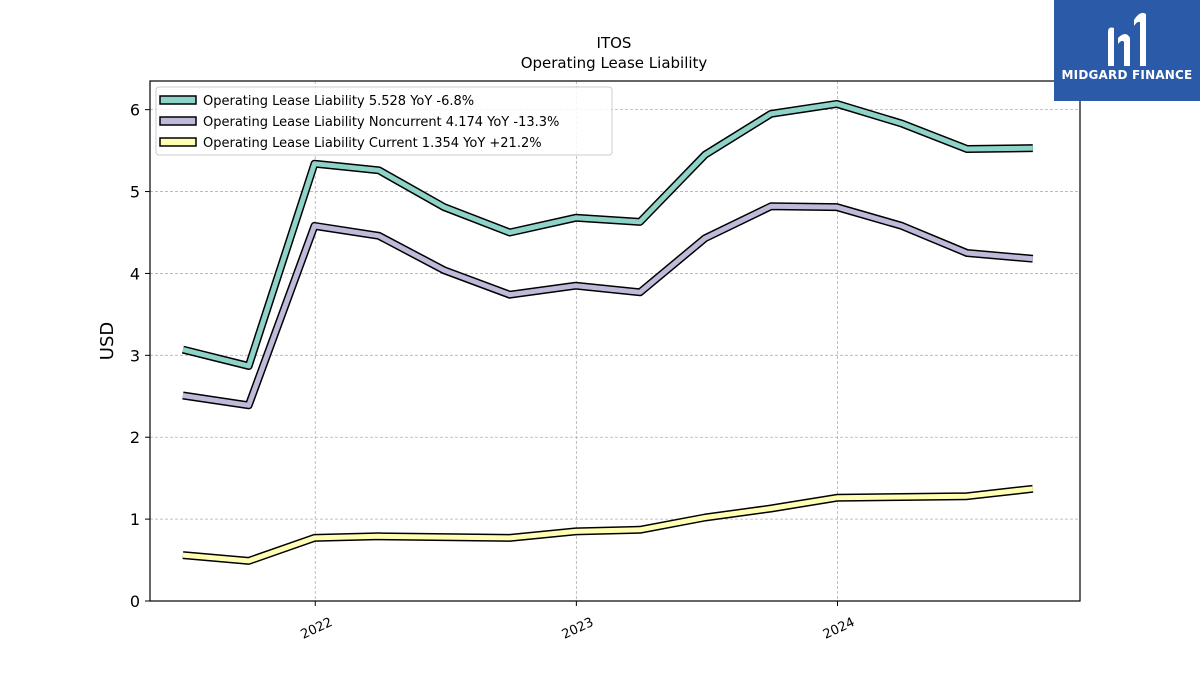 The width and height of the screenshot is (1200, 675). Describe the element at coordinates (317, 629) in the screenshot. I see `x-tick-label: 2022` at that location.